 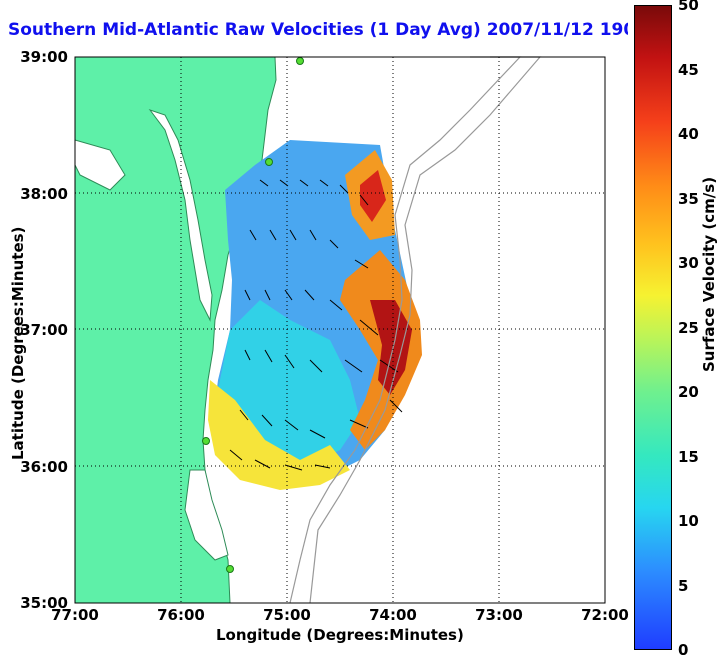 I want to click on colorbar-tick: 35, so click(x=688, y=198).